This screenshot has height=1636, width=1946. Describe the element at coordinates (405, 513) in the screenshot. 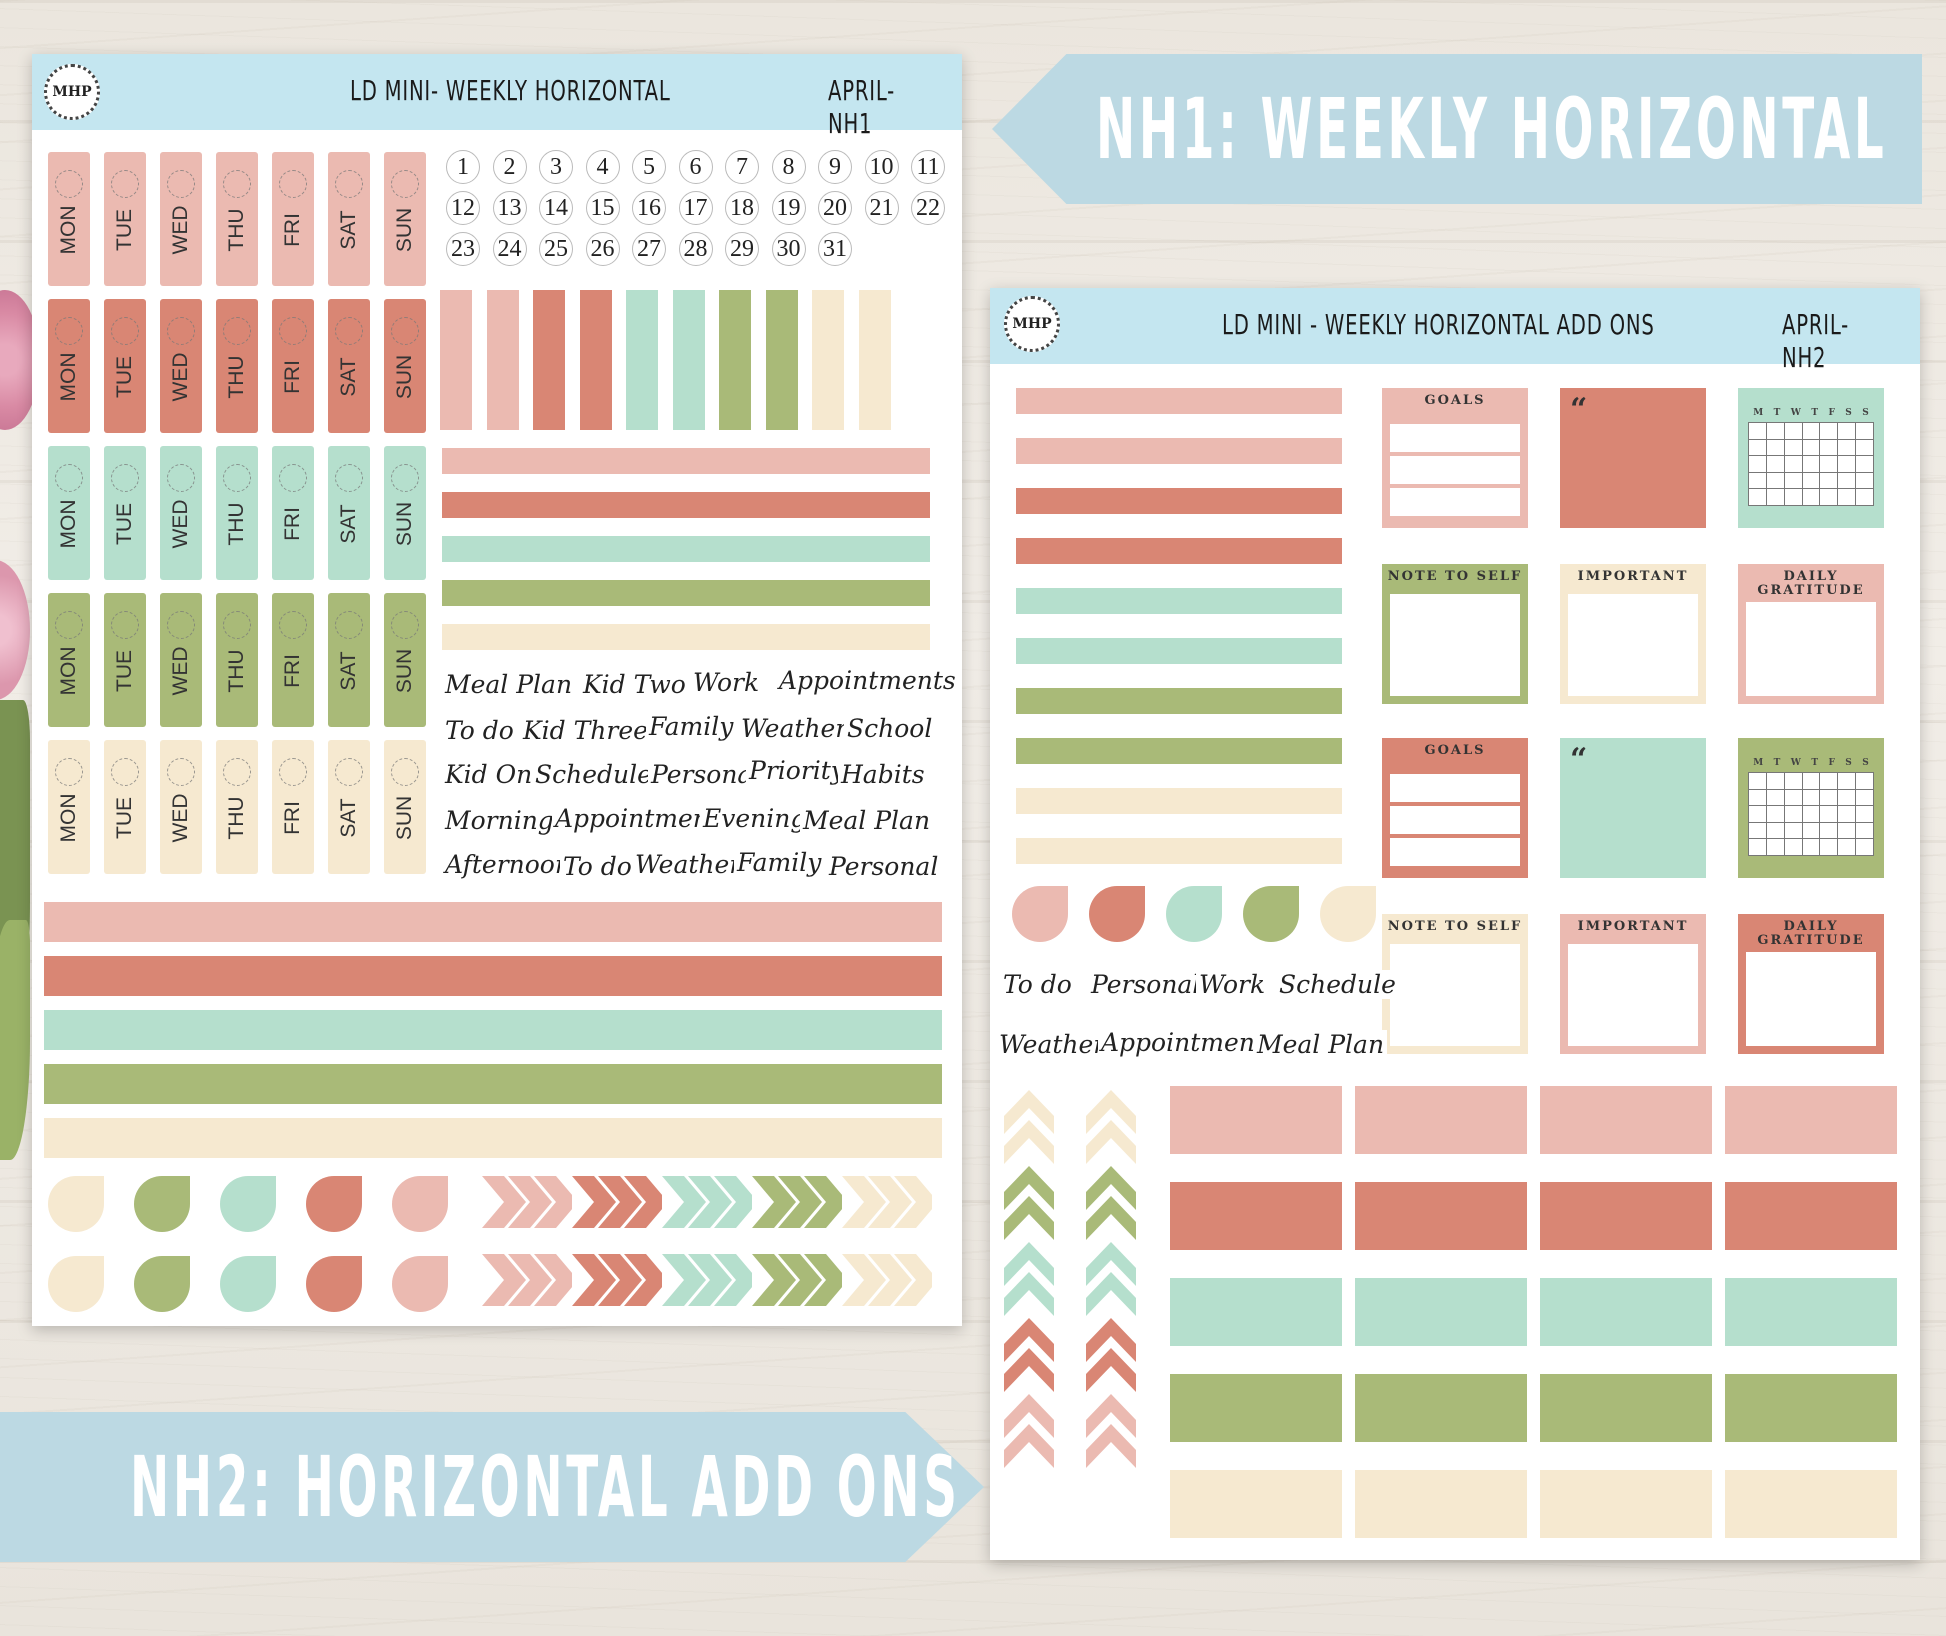

I see `day-sticker: SUN` at that location.